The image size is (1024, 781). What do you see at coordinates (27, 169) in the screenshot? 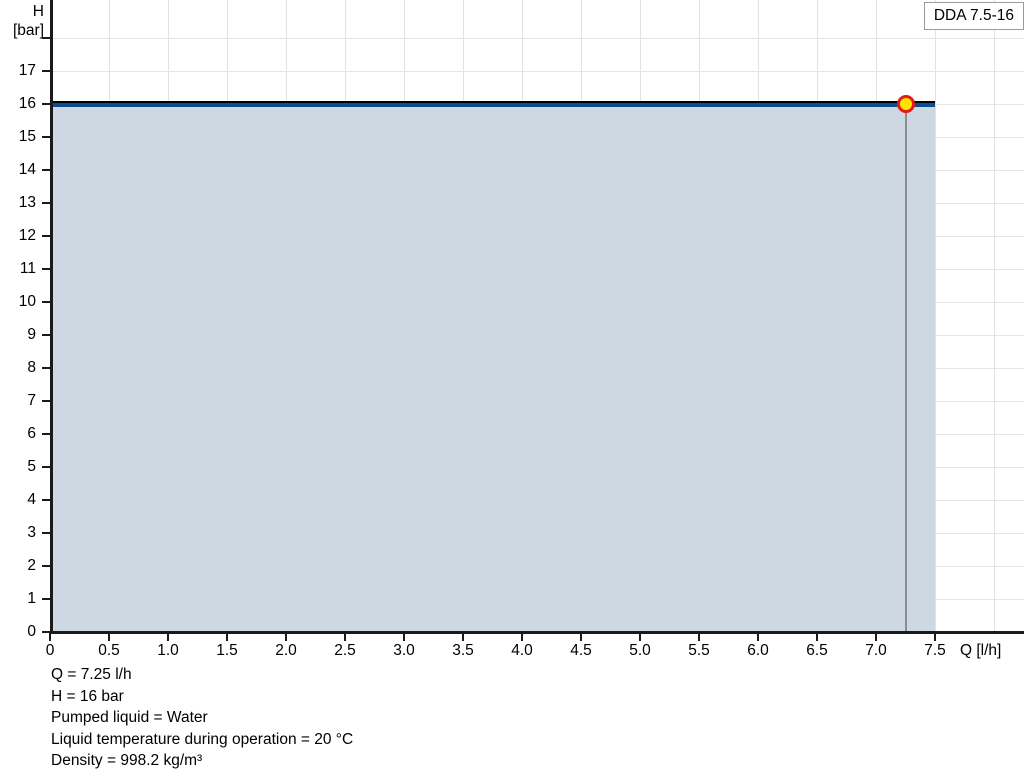
I see `y-axis-tick-label: 14` at bounding box center [27, 169].